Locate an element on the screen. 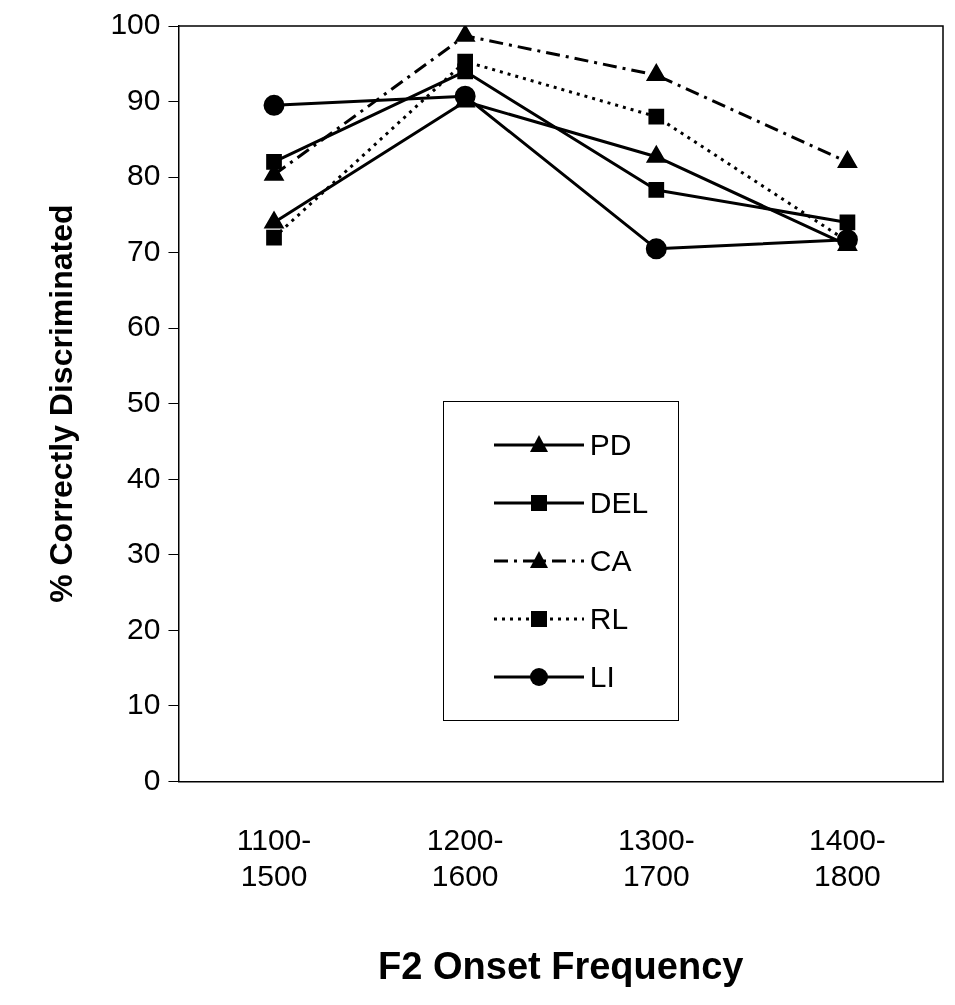 This screenshot has width=955, height=1005. y-tick-label: 100 is located at coordinates (135, 24).